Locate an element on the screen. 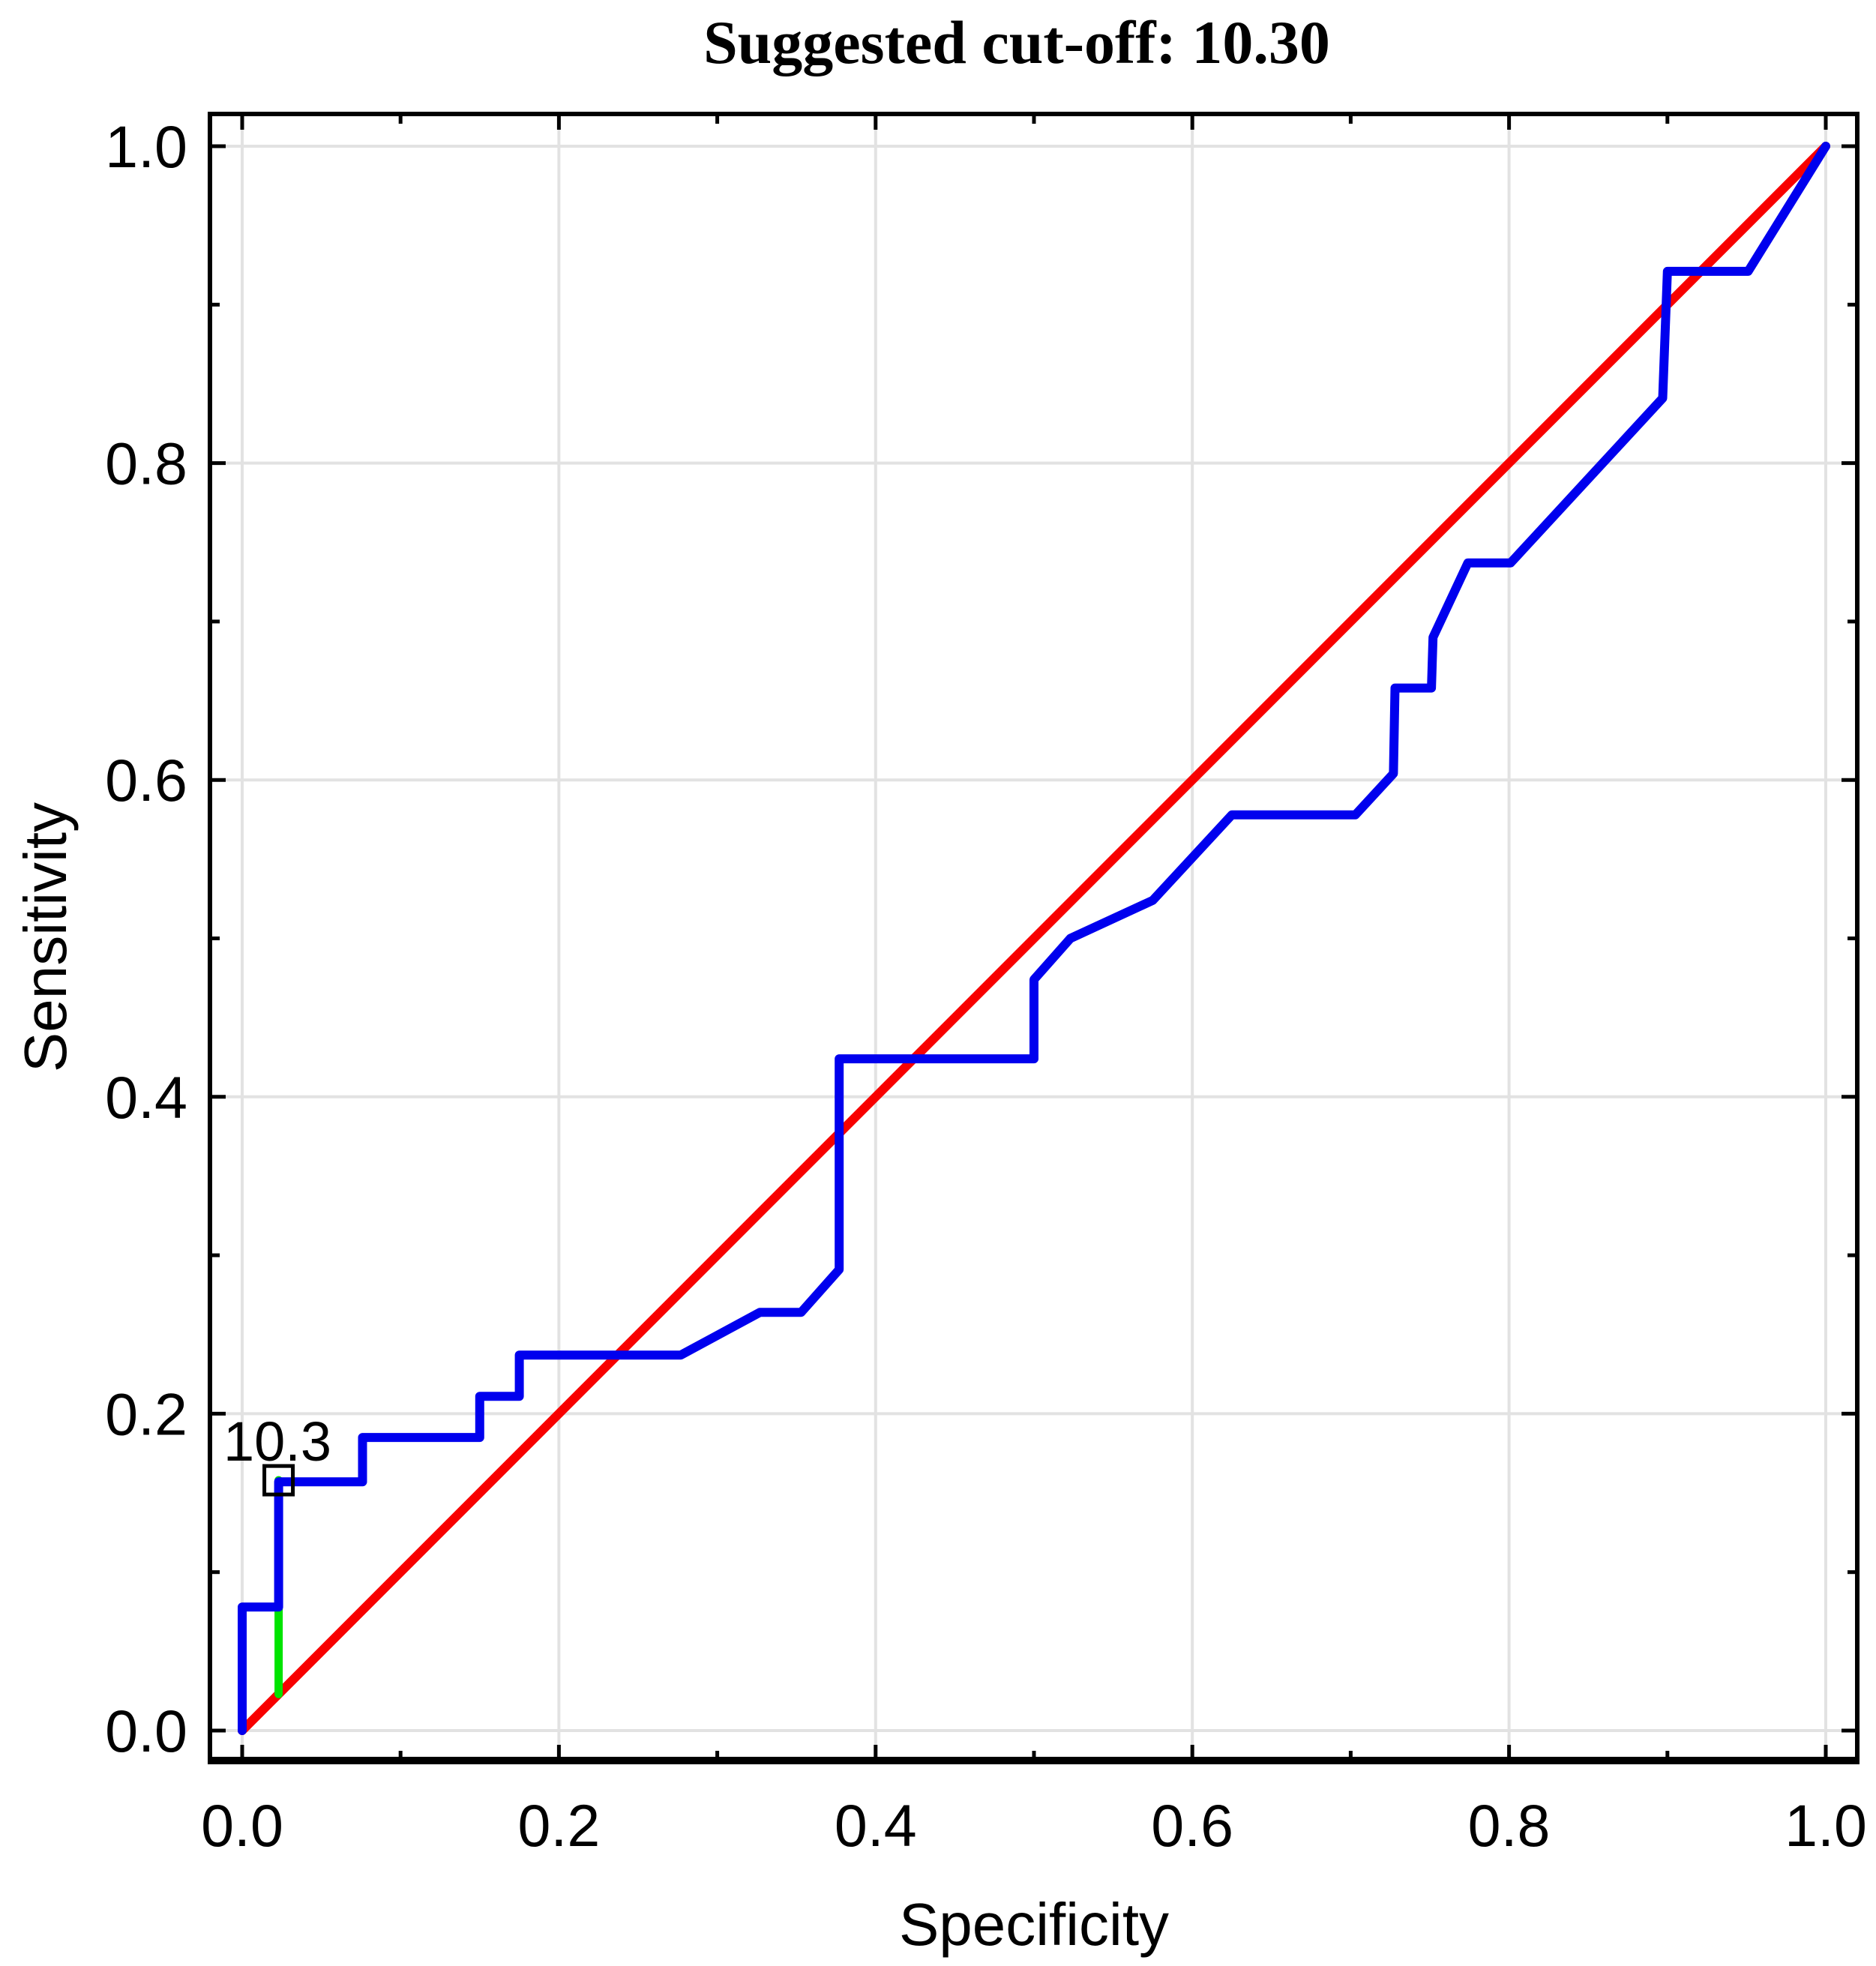 The width and height of the screenshot is (1876, 1966). x-tick-label: 0.6 is located at coordinates (1192, 1825).